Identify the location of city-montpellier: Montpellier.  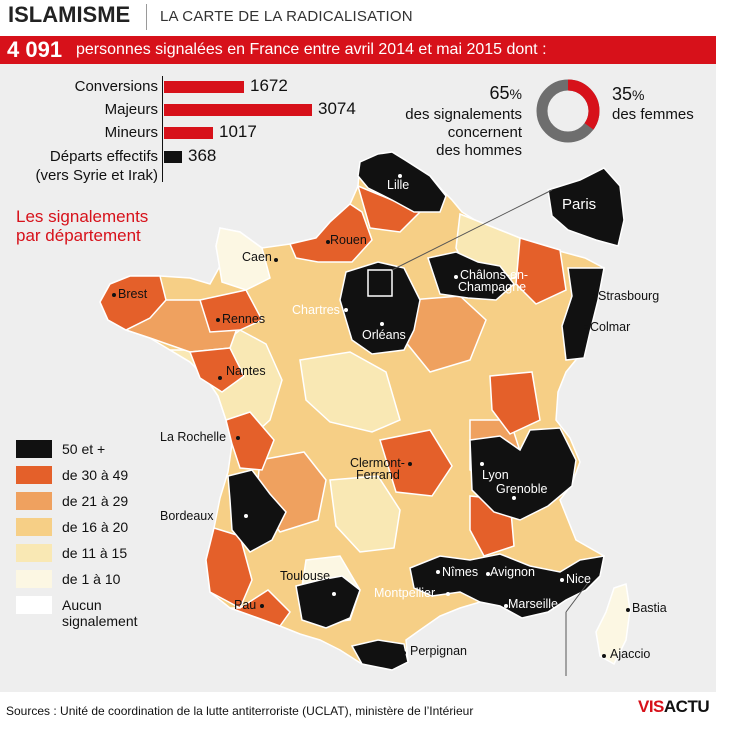
(405, 593).